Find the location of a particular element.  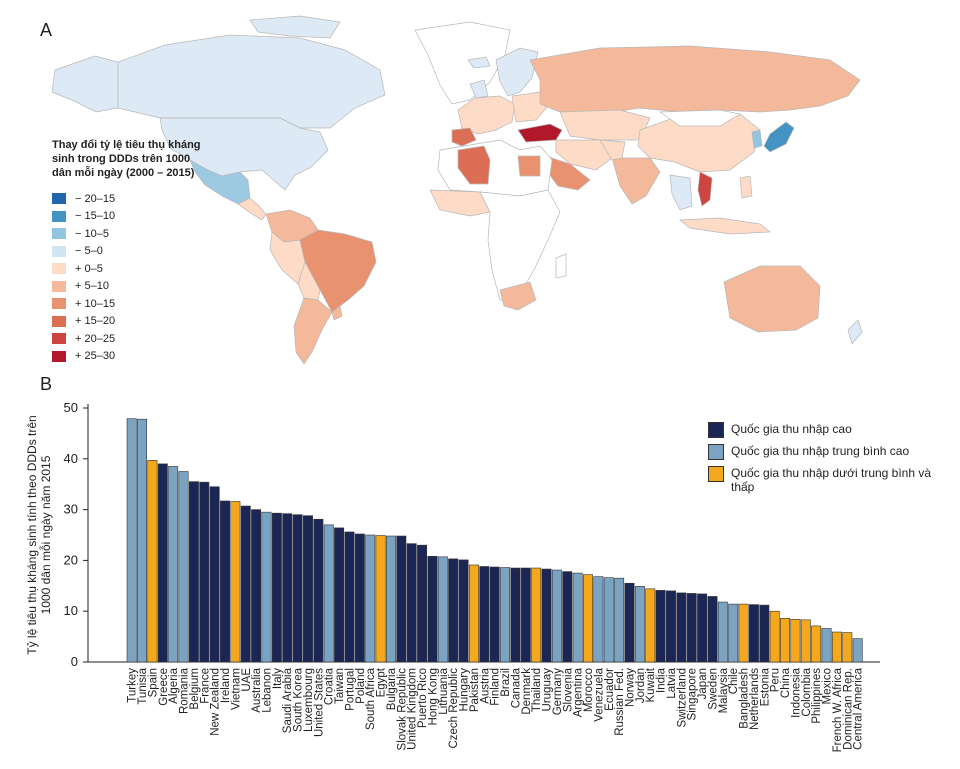

pakistan is located at coordinates (612, 150).